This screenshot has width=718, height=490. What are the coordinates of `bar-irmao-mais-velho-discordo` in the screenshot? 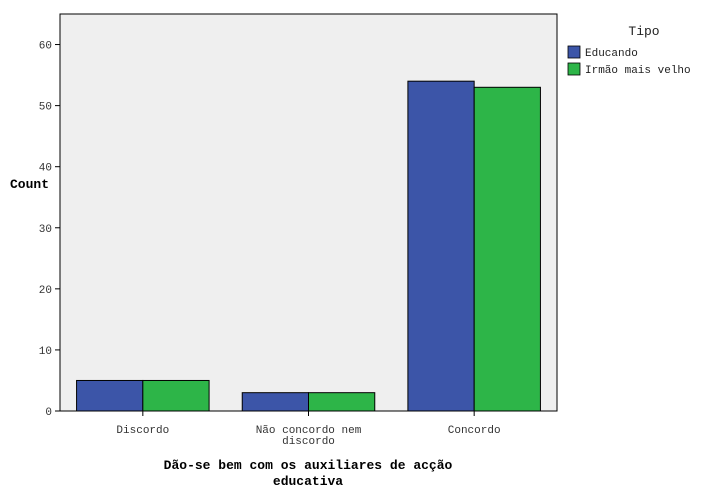 It's located at (176, 395).